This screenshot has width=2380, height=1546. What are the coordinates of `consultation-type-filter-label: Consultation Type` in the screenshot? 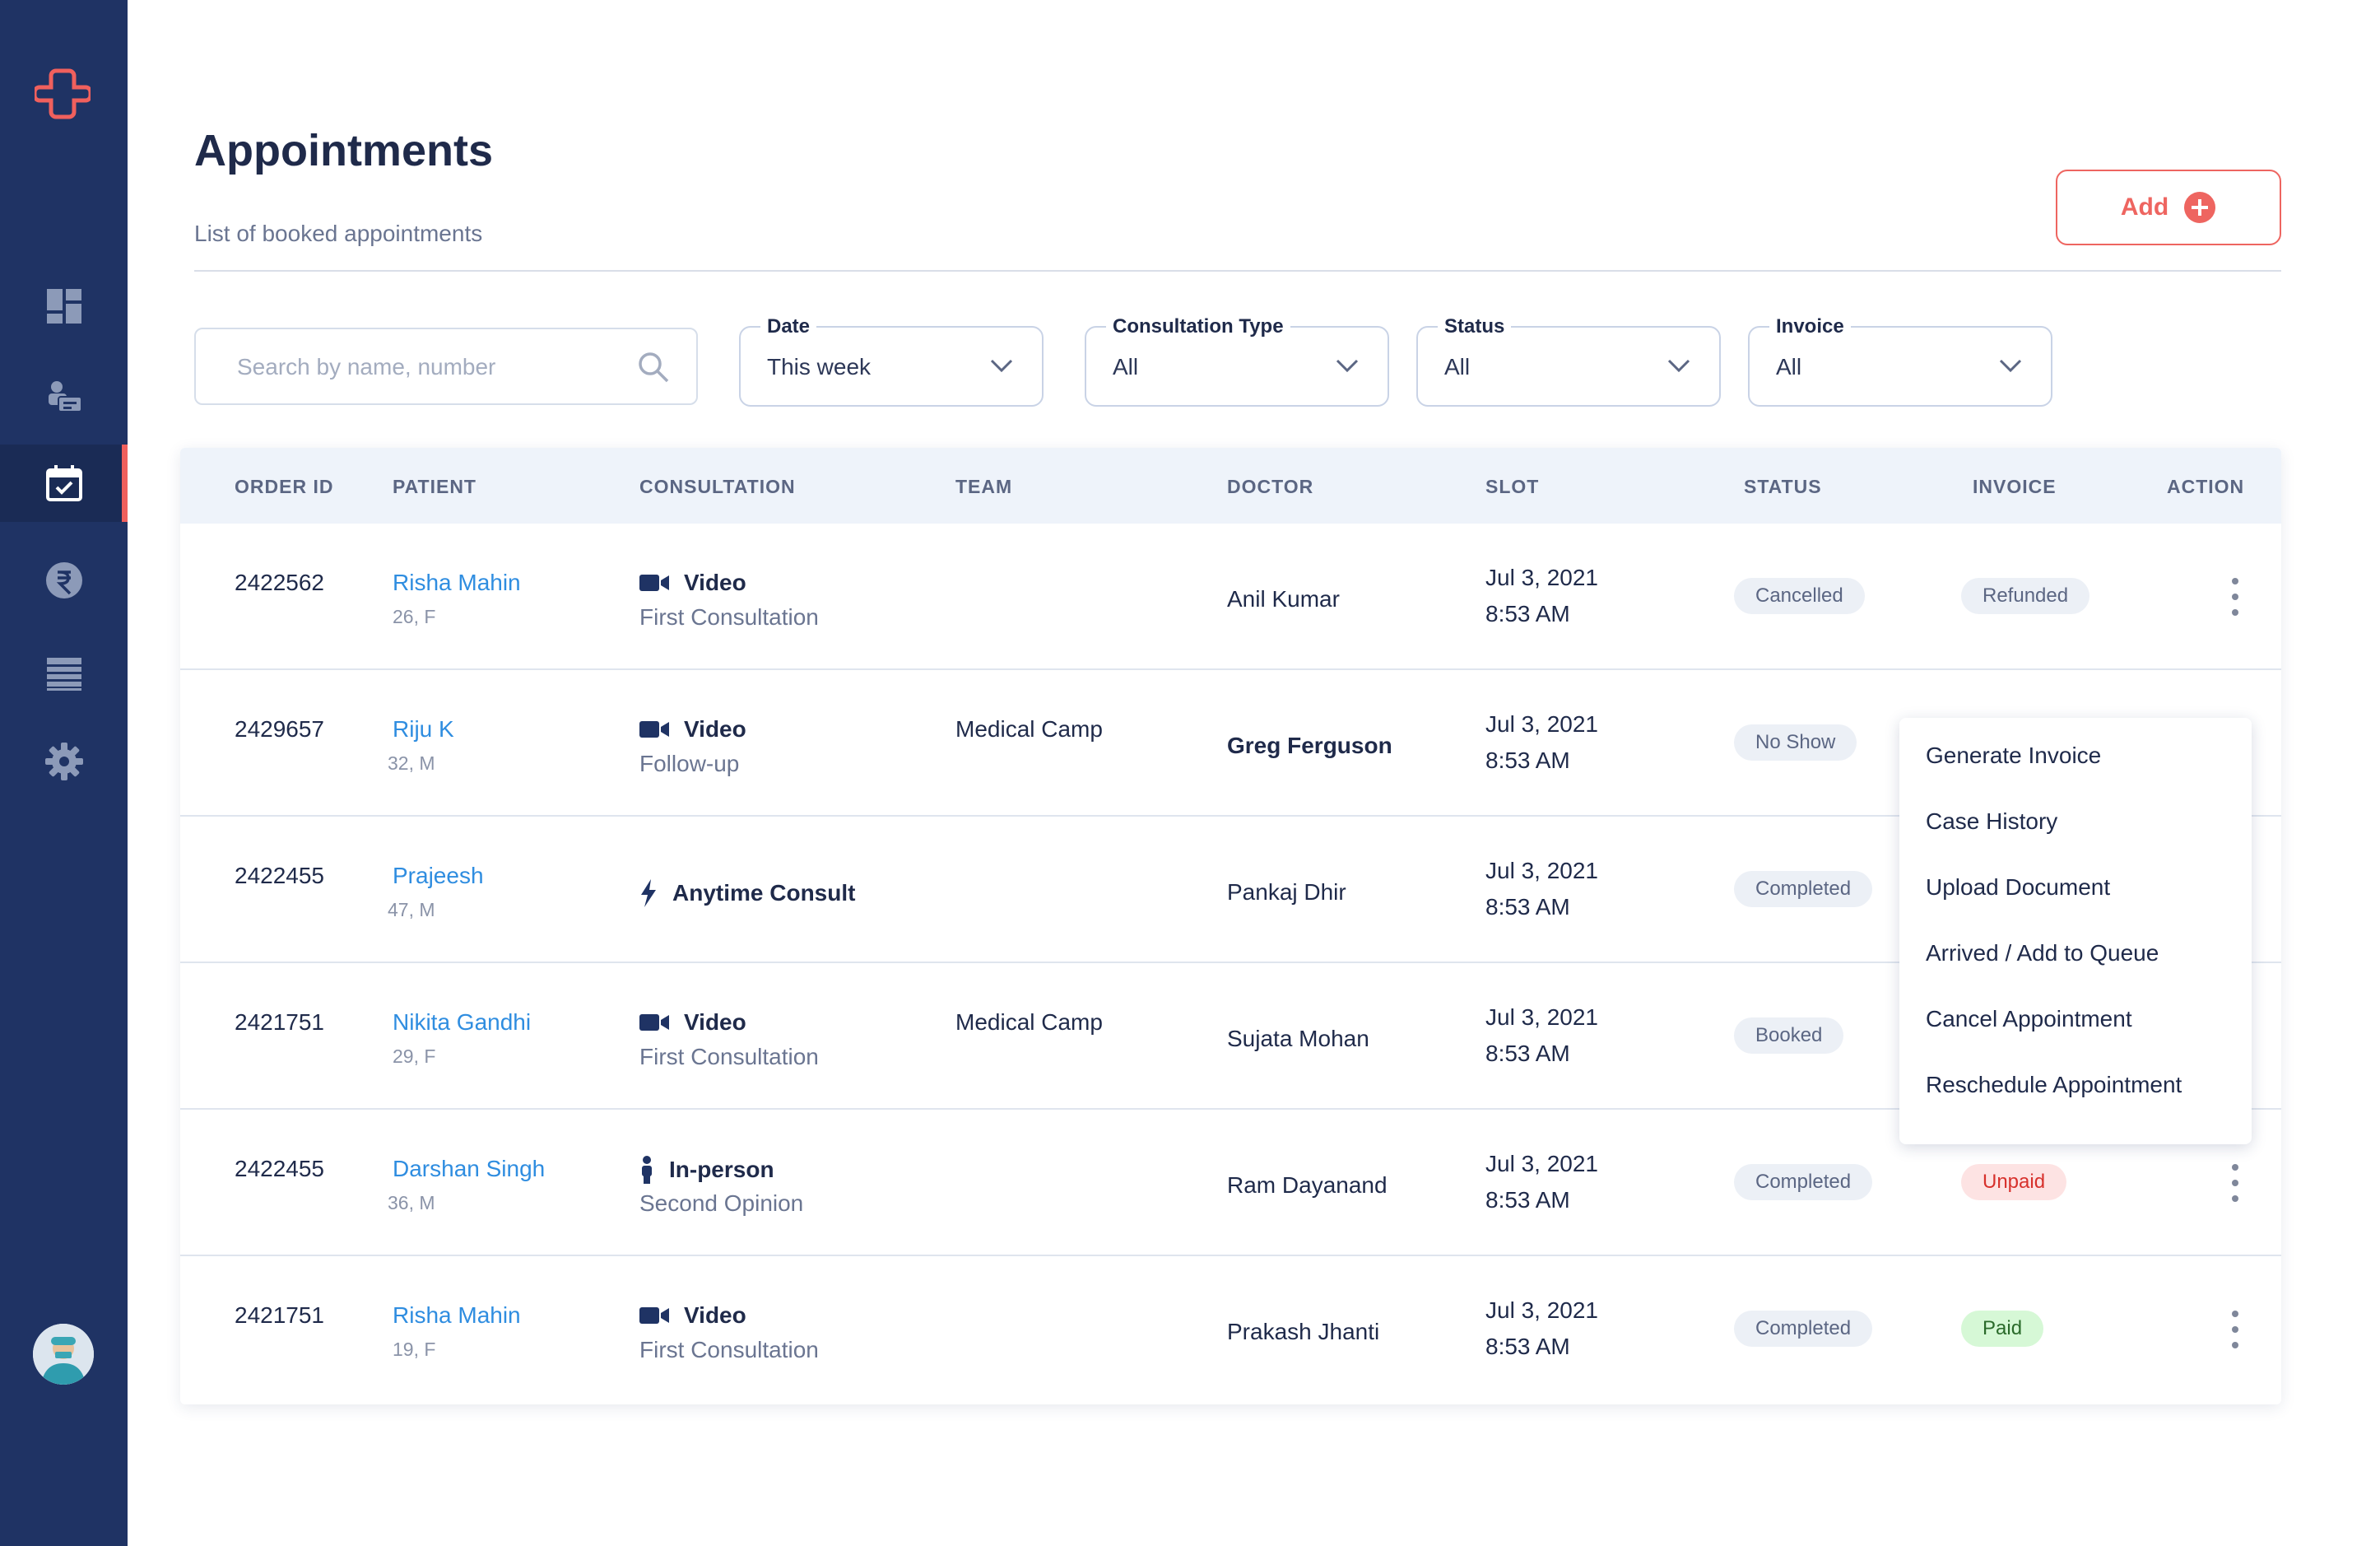 It's located at (1198, 326).